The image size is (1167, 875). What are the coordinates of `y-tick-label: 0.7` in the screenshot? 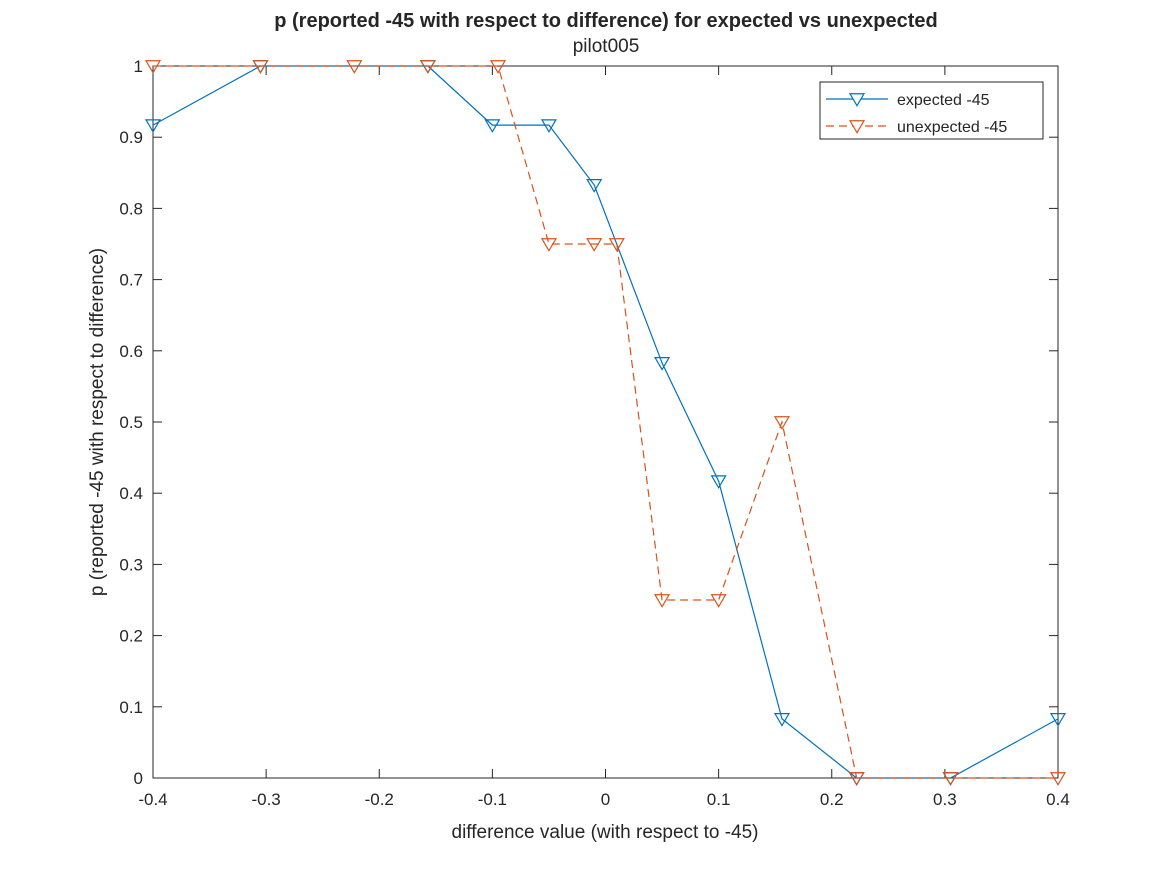 It's located at (131, 280).